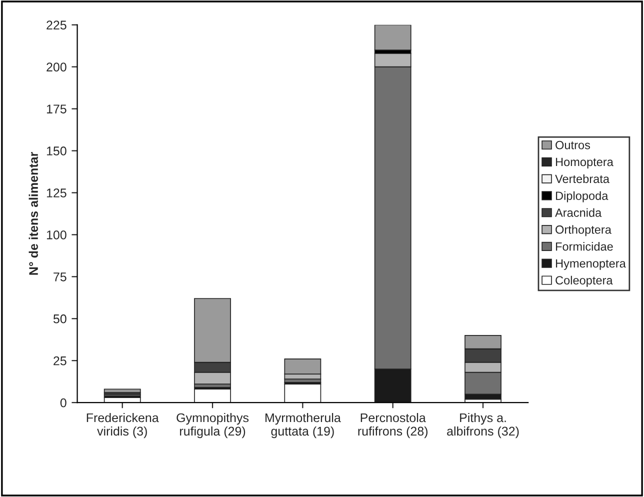  What do you see at coordinates (60, 361) in the screenshot?
I see `y-tick-label: 25` at bounding box center [60, 361].